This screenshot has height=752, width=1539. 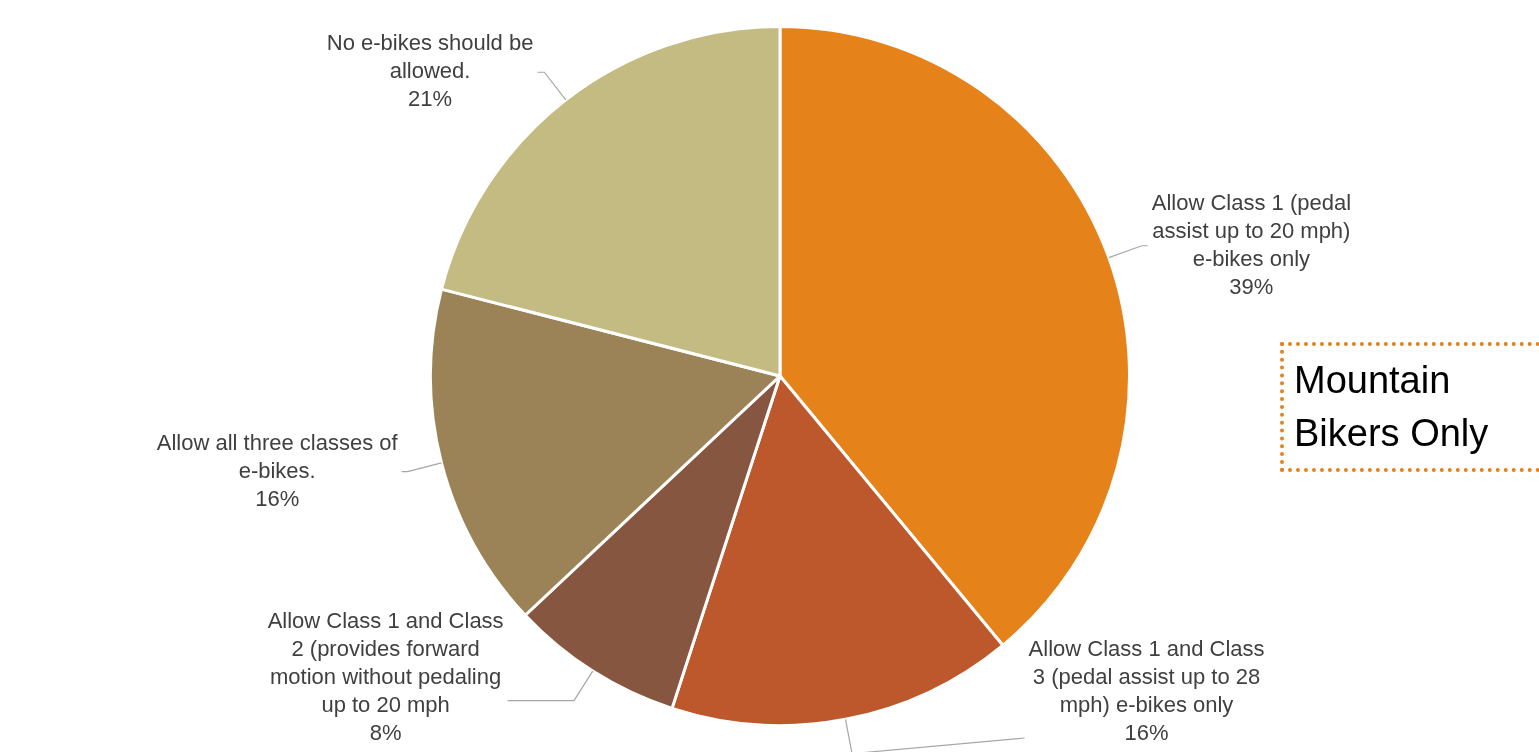 I want to click on slice-label: No e-bikes should be allowed., so click(x=430, y=57).